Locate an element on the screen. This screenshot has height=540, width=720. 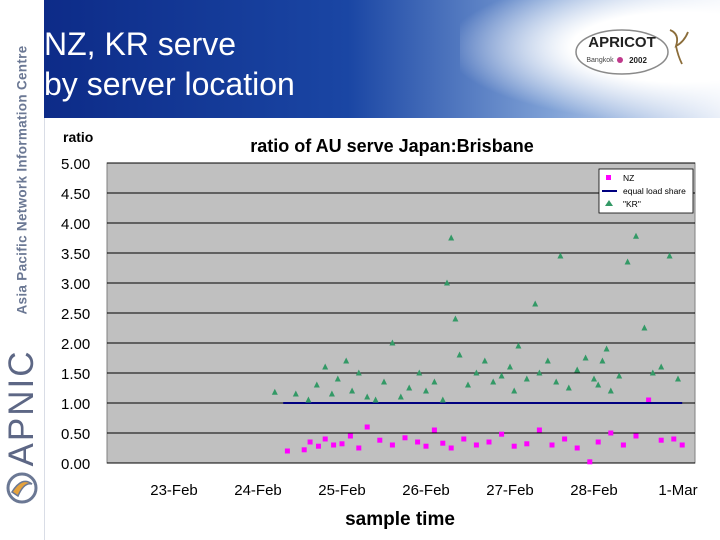
flower-icon is located at coordinates (620, 60).